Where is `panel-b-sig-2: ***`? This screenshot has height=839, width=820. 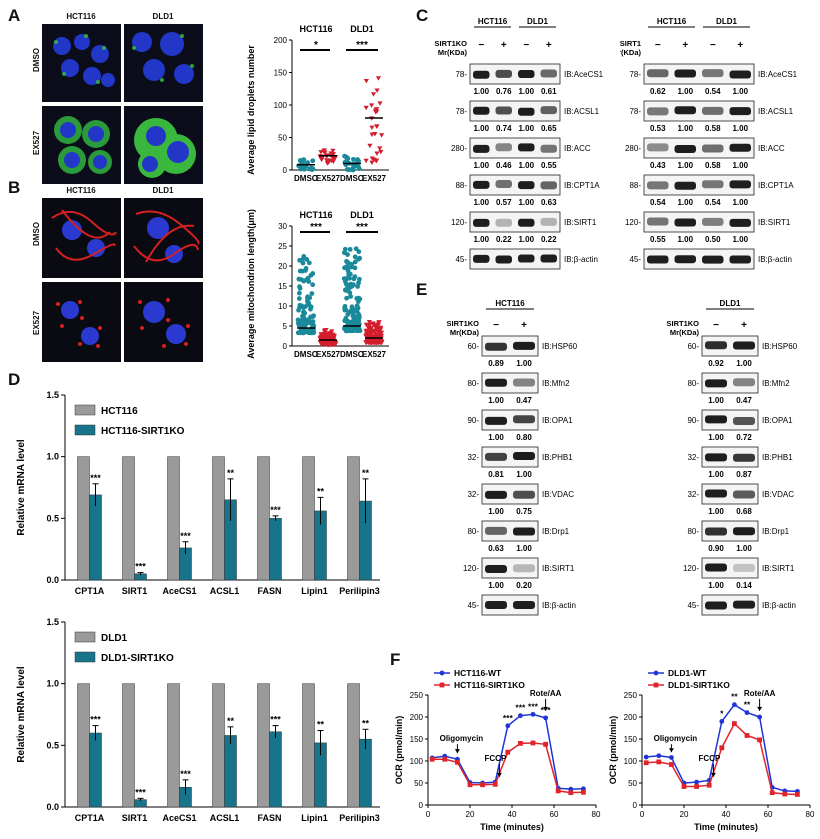
panel-b-sig-2: *** is located at coordinates (362, 227).